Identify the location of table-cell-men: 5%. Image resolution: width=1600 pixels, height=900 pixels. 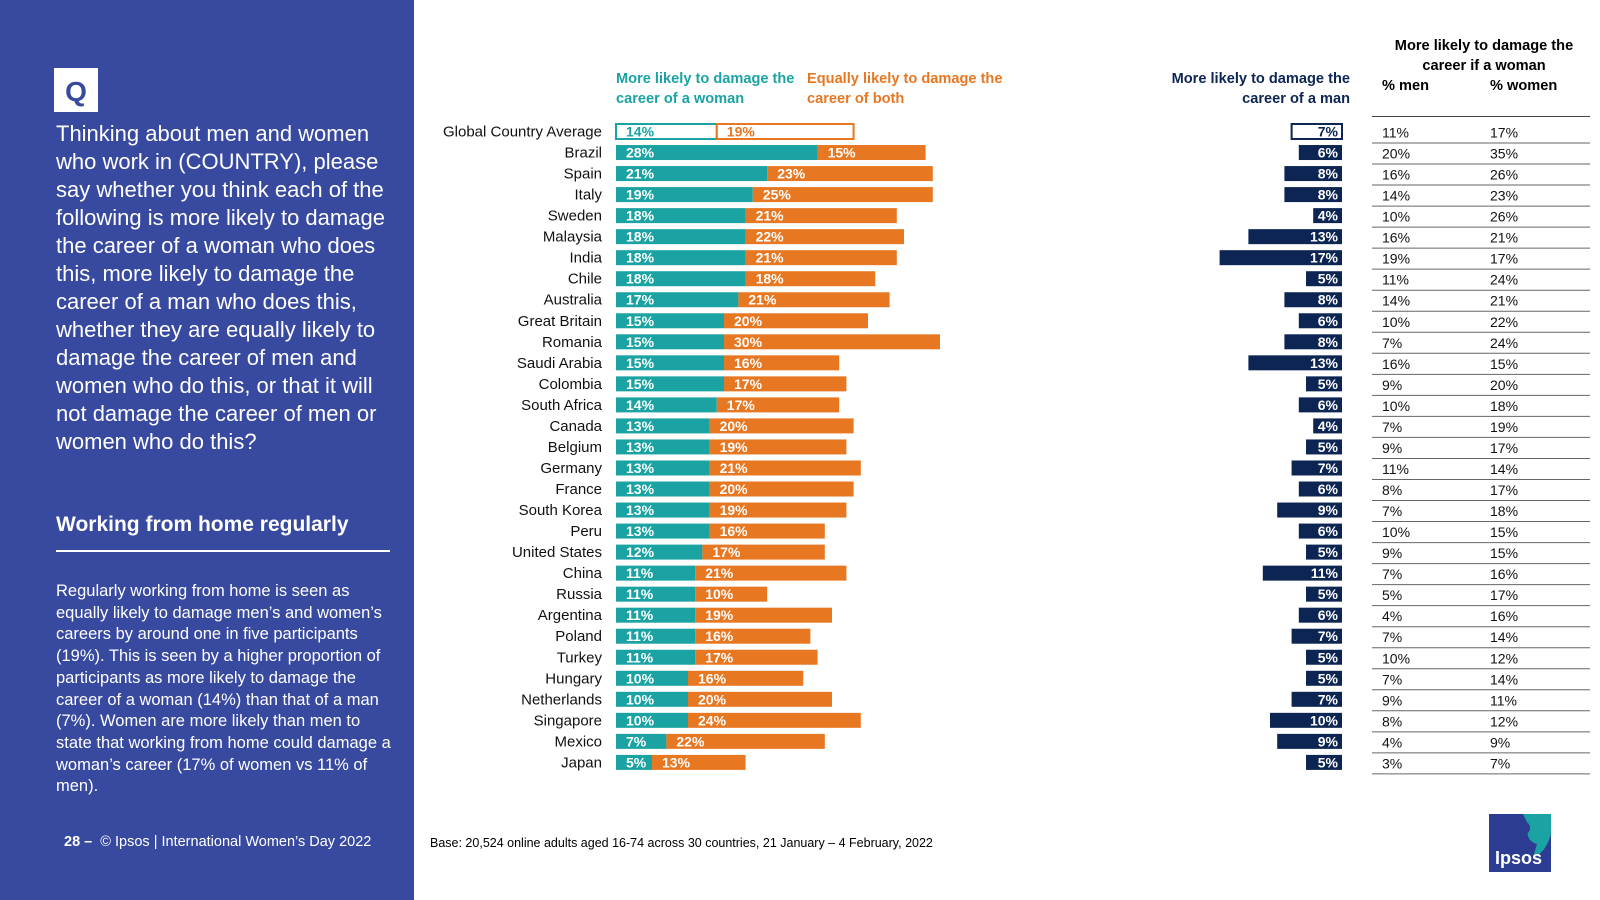
(1392, 595).